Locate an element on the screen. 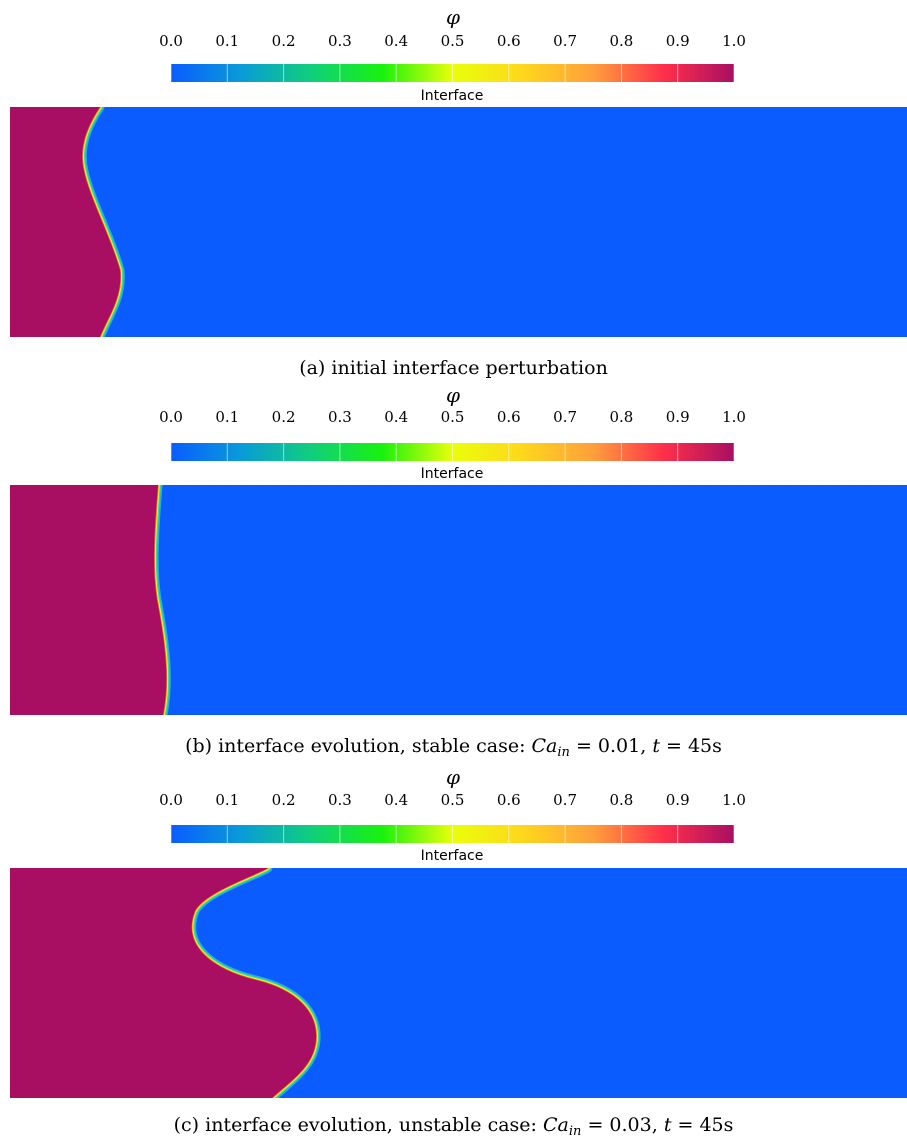 The width and height of the screenshot is (907, 1144). math-rest: = 0.03 is located at coordinates (616, 1125).